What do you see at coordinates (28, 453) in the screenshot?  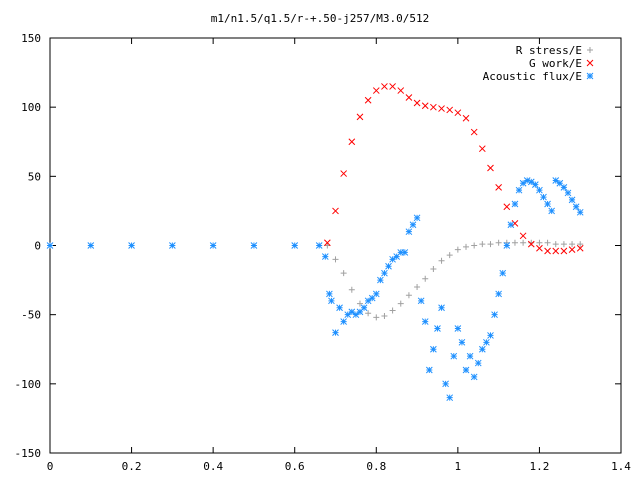 I see `y-tick-label: -150` at bounding box center [28, 453].